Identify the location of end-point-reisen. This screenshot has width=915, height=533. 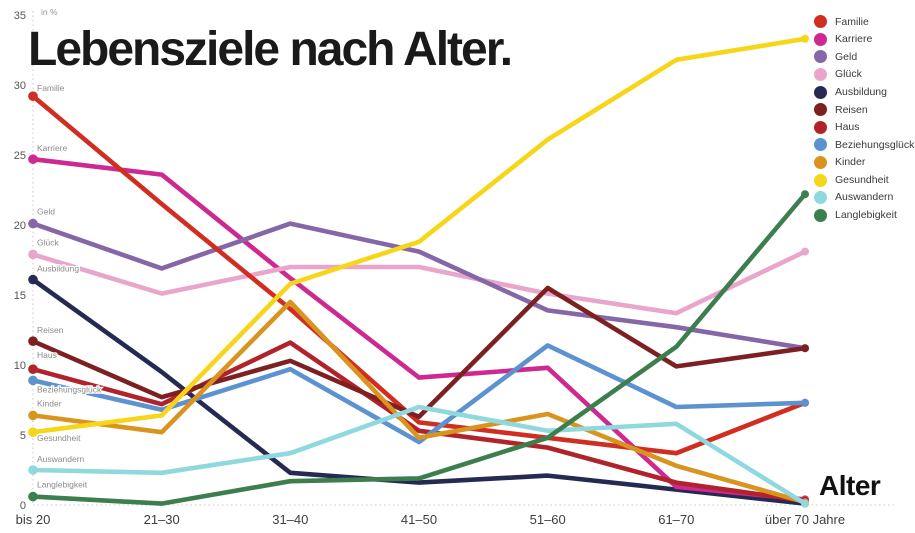
(805, 348).